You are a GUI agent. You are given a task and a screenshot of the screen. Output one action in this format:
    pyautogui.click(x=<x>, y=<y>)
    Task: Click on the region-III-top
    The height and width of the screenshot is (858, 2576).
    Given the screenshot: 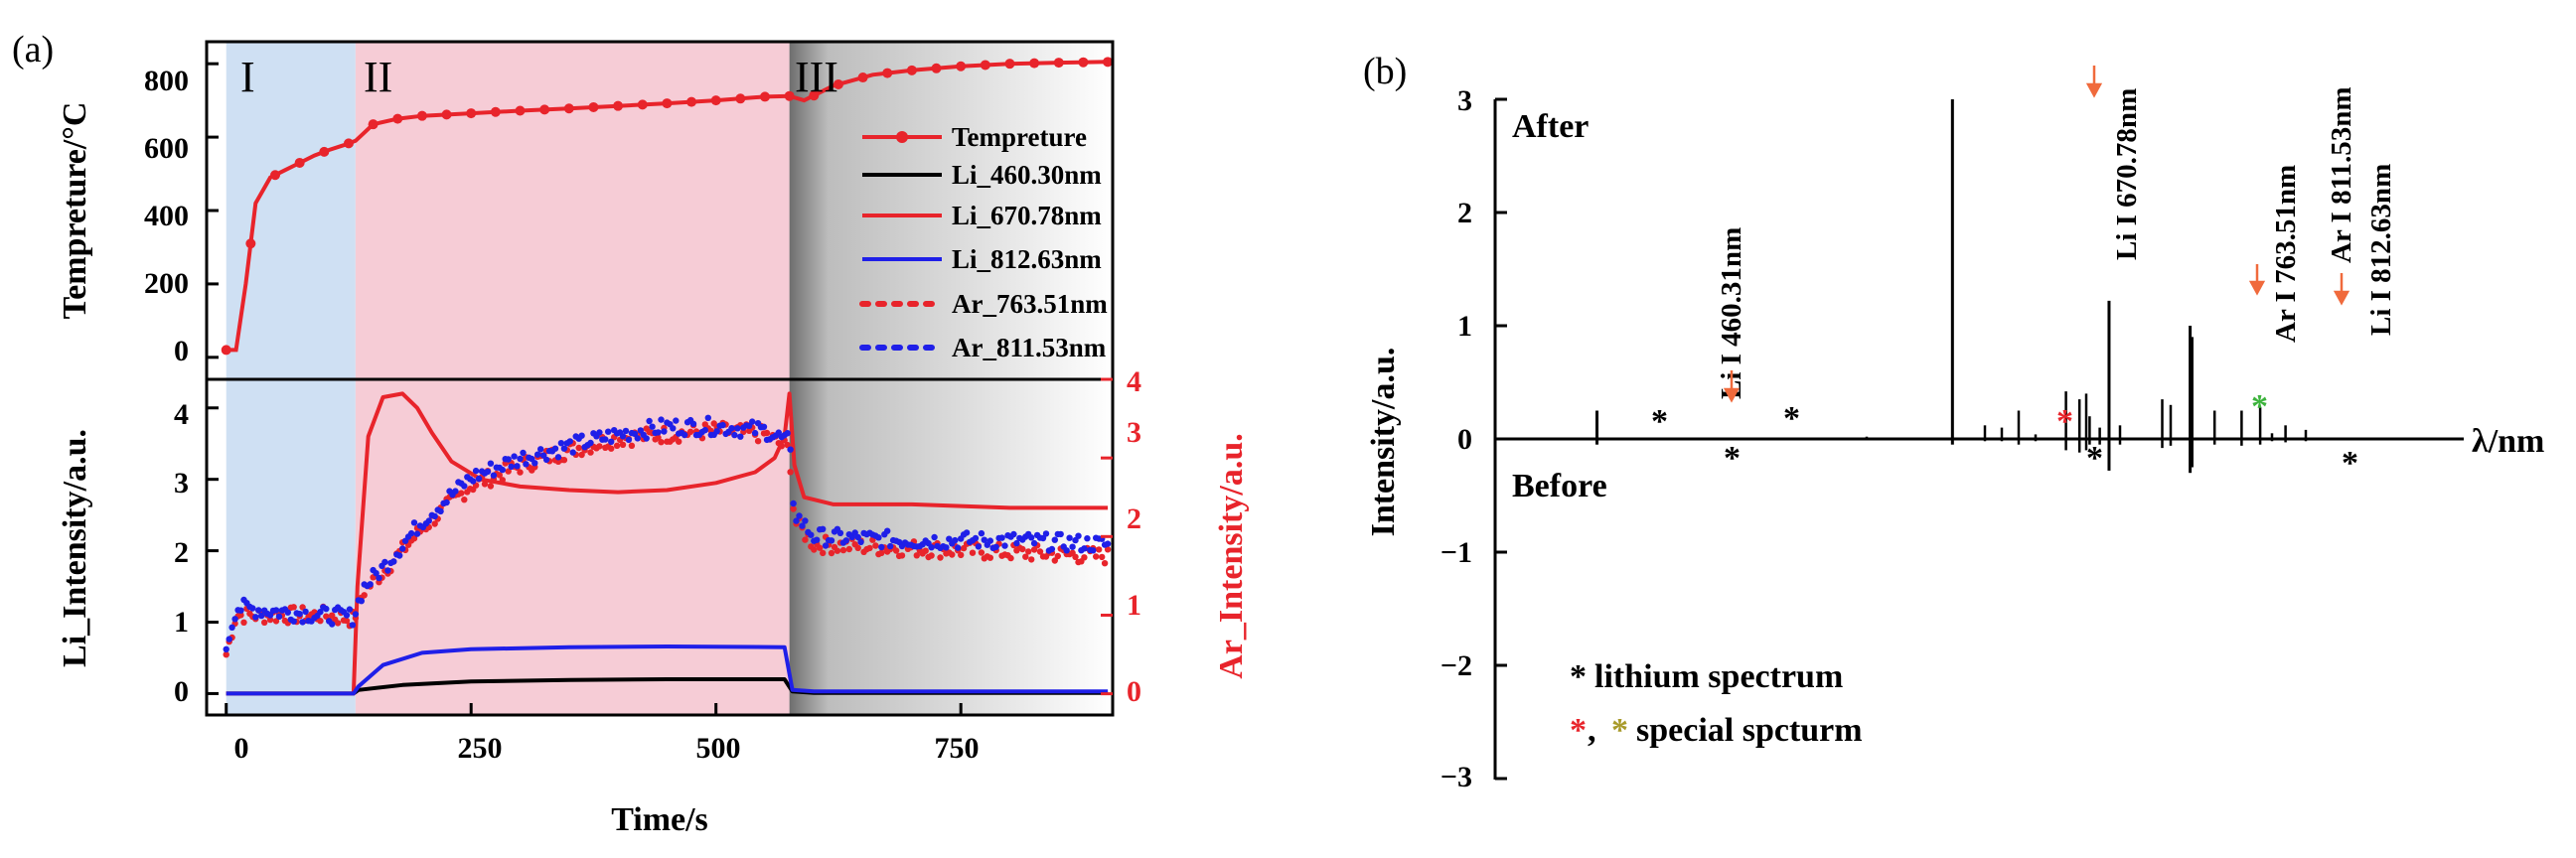 What is the action you would take?
    pyautogui.click(x=951, y=211)
    